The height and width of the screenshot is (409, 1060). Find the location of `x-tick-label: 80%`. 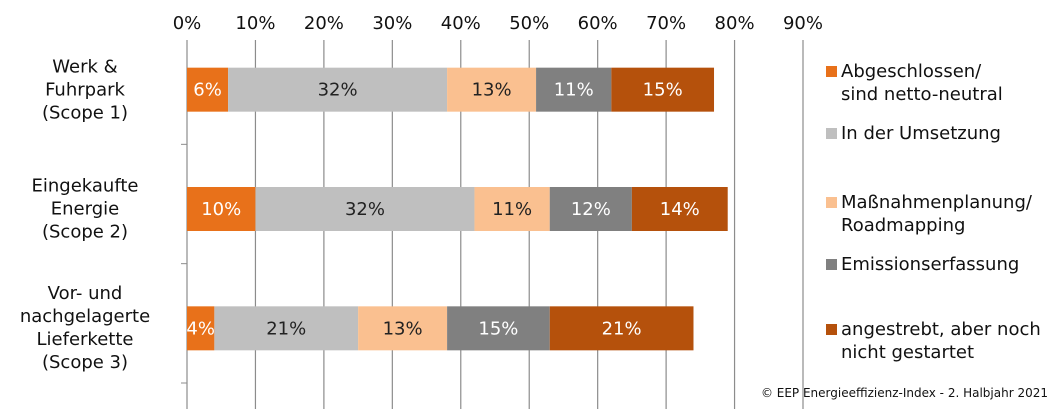

x-tick-label: 80% is located at coordinates (735, 23).